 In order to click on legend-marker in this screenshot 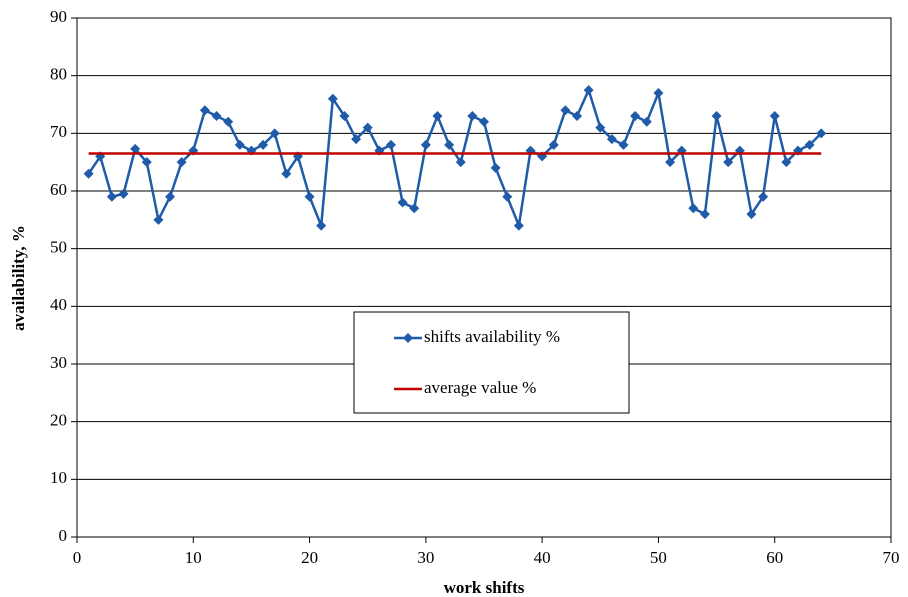, I will do `click(408, 338)`.